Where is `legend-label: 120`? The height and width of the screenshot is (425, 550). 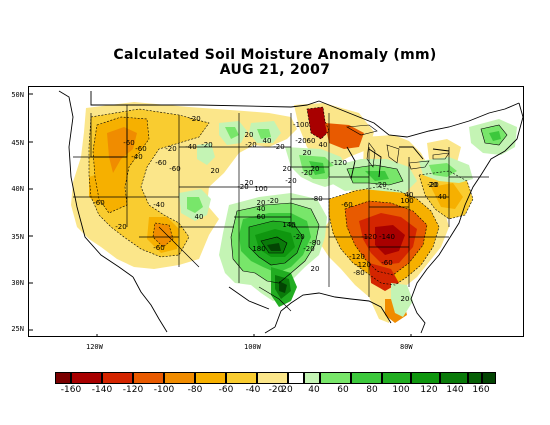
legend-label: 120 is located at coordinates (429, 390).